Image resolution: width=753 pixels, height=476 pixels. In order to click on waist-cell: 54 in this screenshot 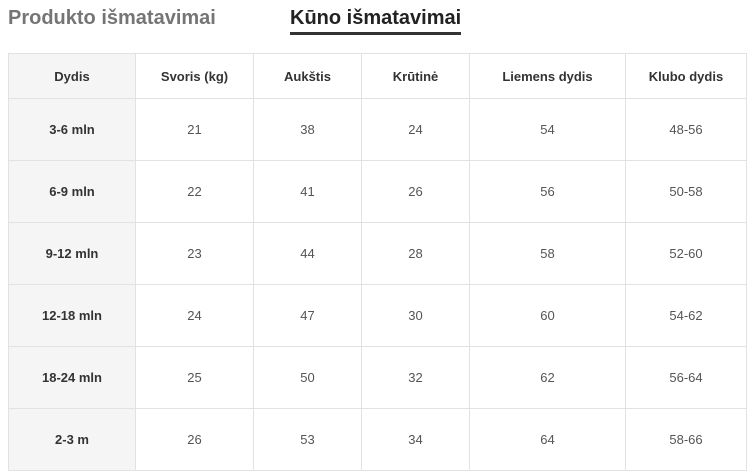, I will do `click(547, 129)`.